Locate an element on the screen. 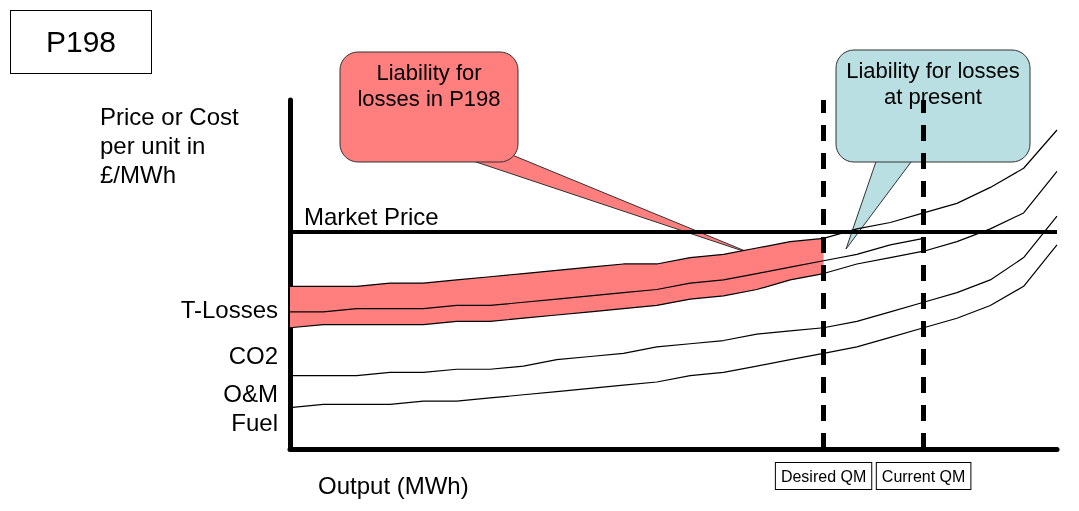 The height and width of the screenshot is (511, 1079). text: T-Losses is located at coordinates (229, 310).